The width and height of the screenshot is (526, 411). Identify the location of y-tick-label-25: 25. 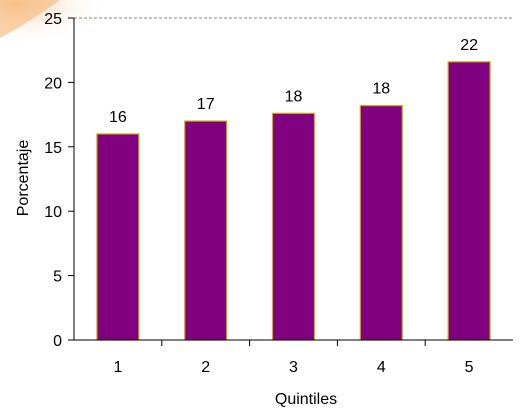
(53, 19).